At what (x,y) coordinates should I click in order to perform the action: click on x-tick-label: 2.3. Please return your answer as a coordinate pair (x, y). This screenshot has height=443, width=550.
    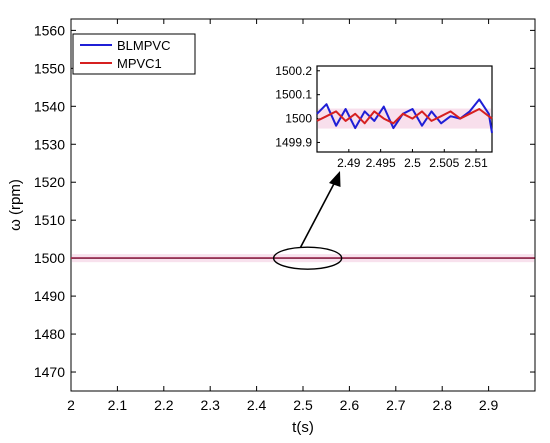
    Looking at the image, I should click on (210, 405).